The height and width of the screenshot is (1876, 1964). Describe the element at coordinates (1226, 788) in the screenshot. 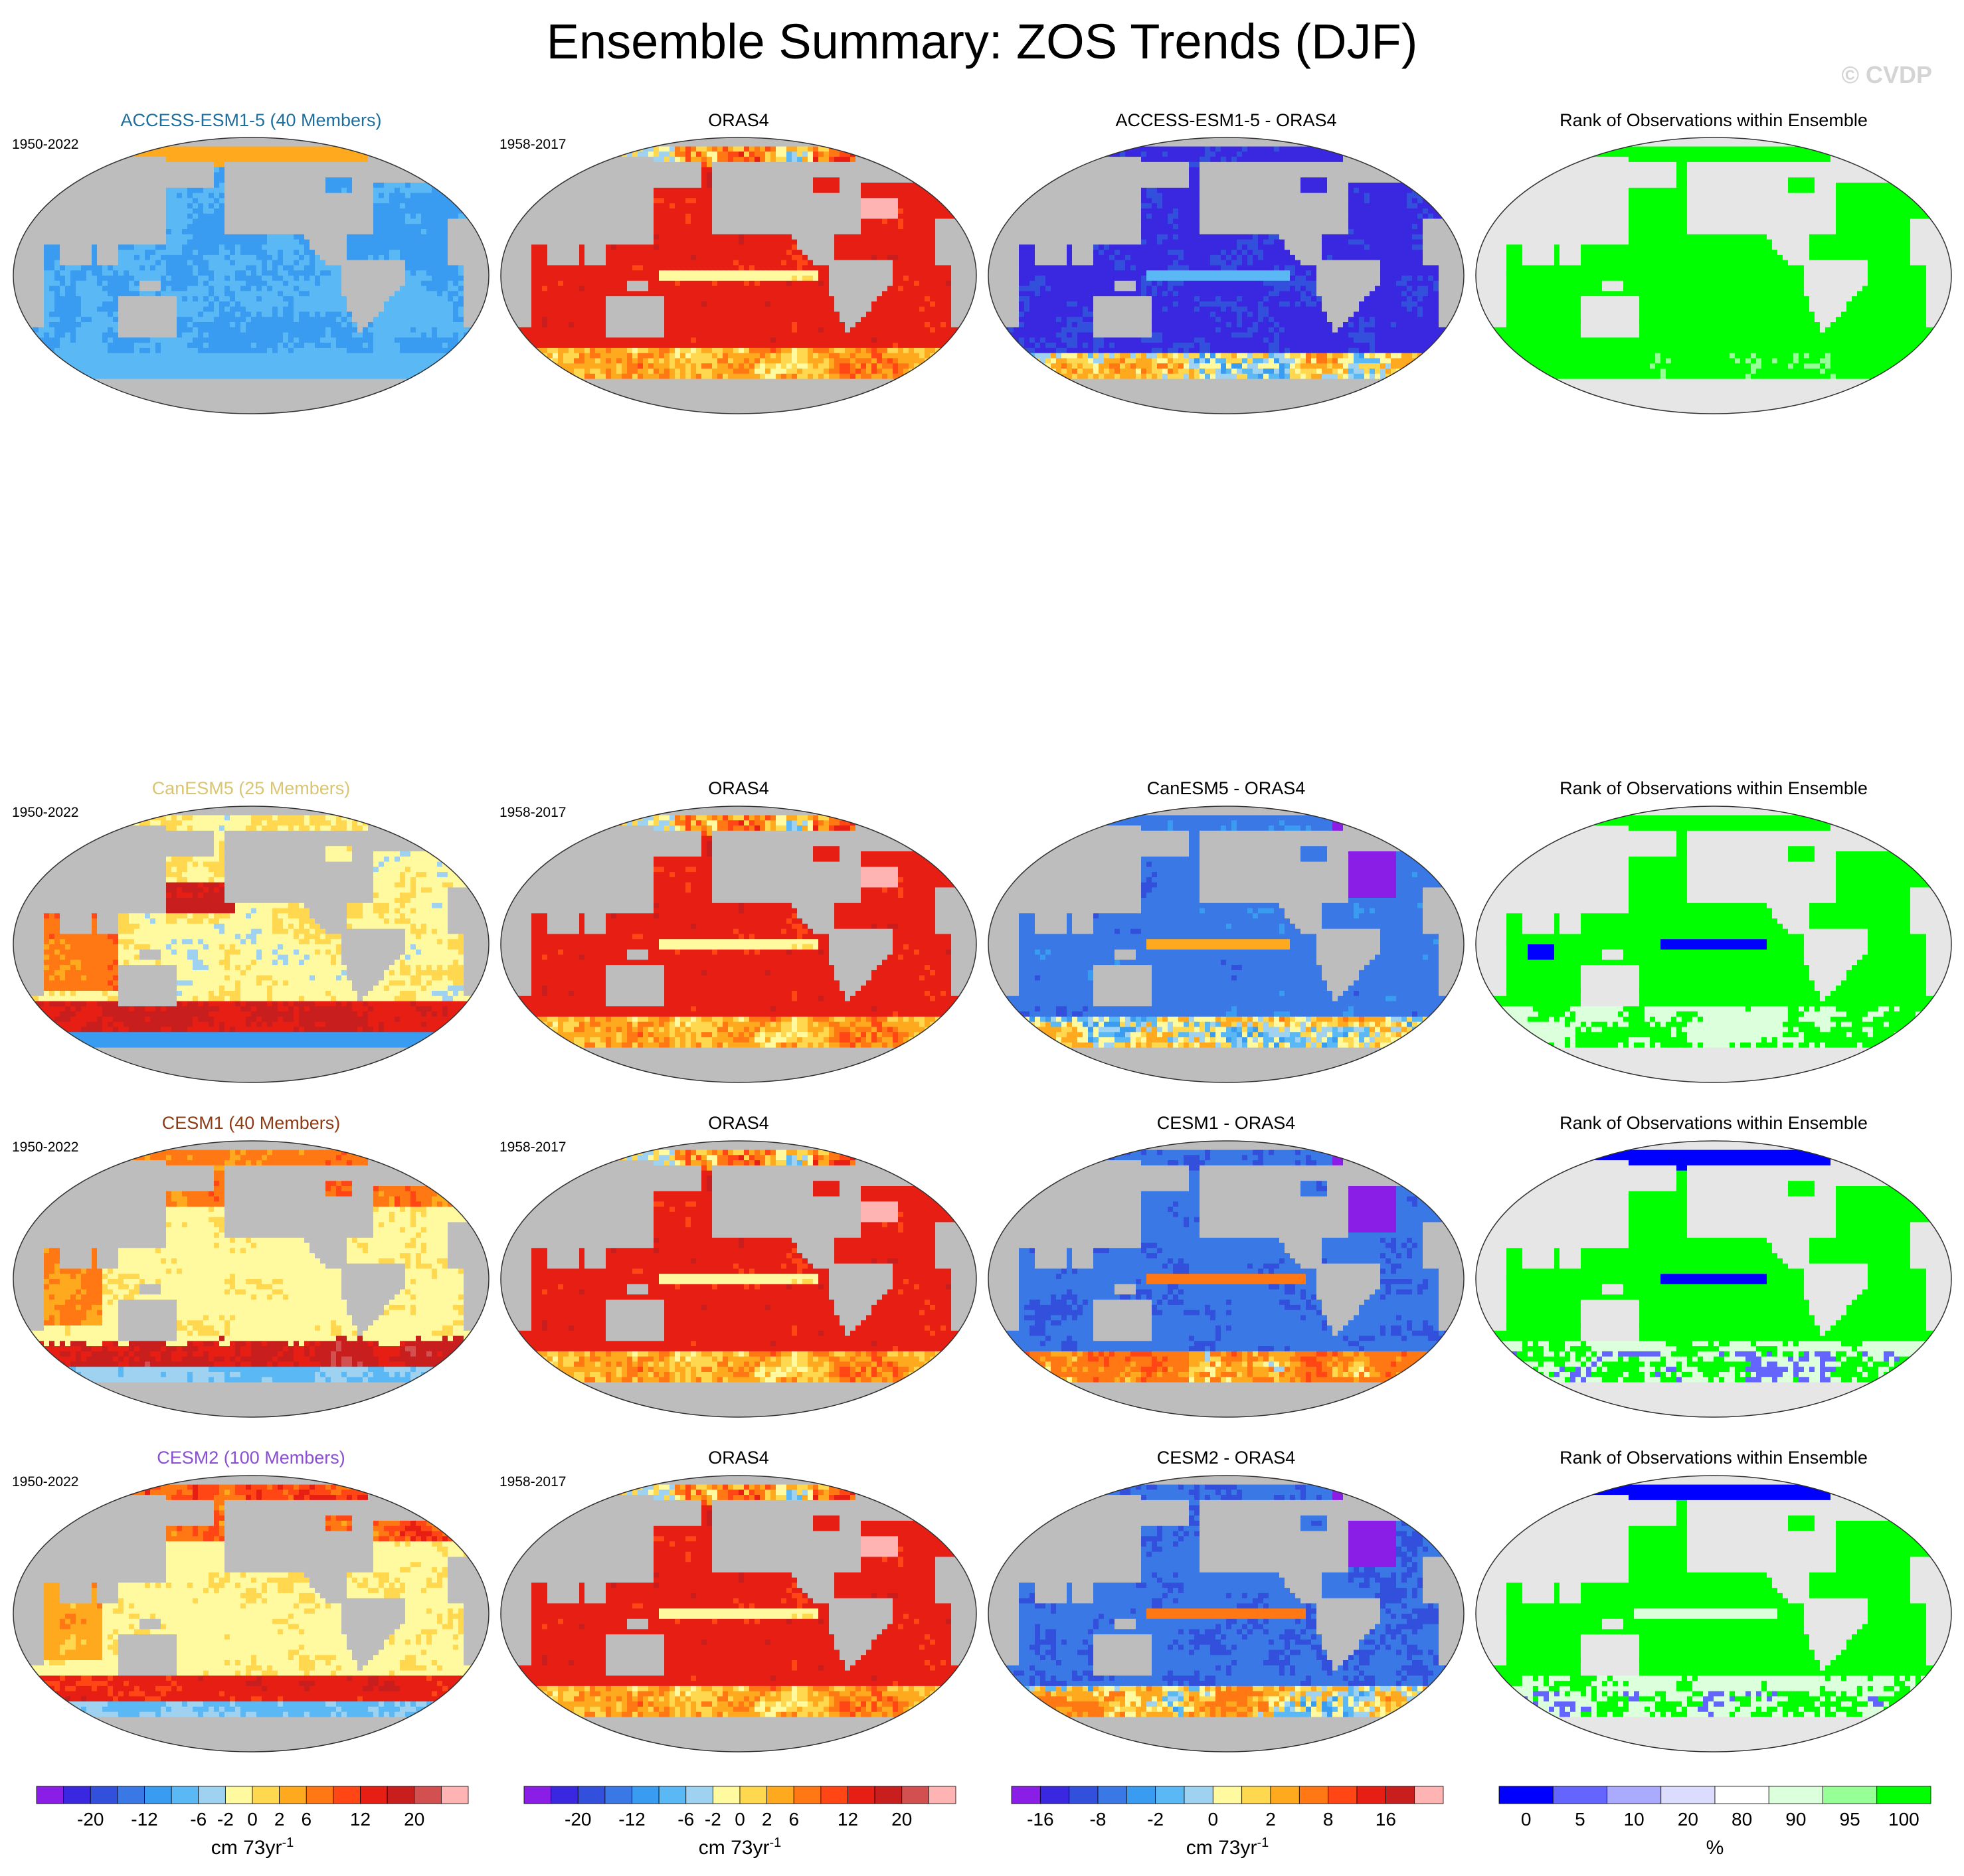

I see `diff-panel-title: CanESM5 - ORAS4` at that location.